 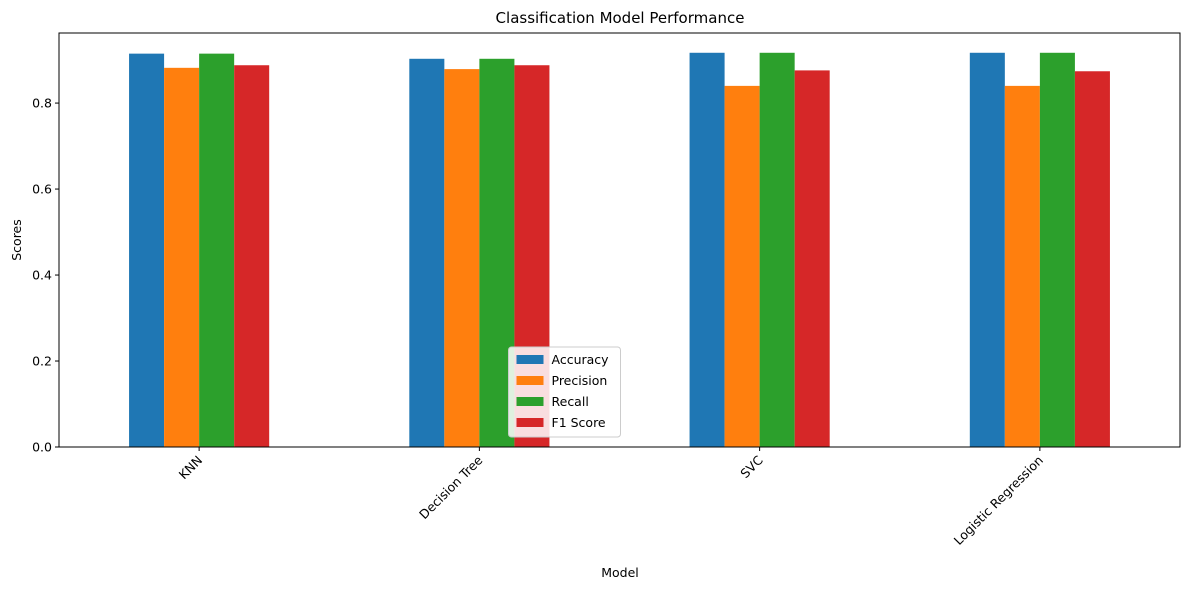 What do you see at coordinates (147, 250) in the screenshot?
I see `bar-accuracy-knn` at bounding box center [147, 250].